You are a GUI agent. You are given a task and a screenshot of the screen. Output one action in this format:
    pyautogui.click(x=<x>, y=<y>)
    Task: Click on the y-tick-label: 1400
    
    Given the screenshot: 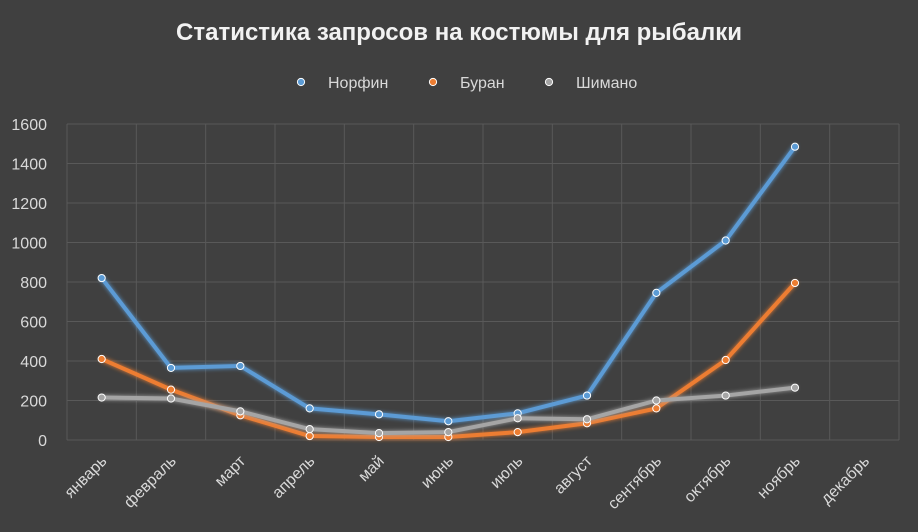 What is the action you would take?
    pyautogui.click(x=29, y=165)
    